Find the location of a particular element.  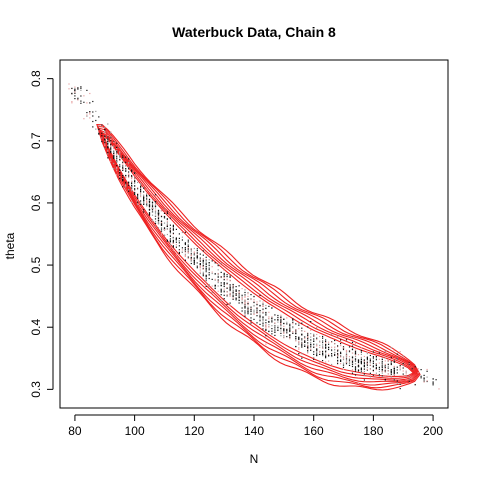

y-tick-label: 0.7 is located at coordinates (36, 140).